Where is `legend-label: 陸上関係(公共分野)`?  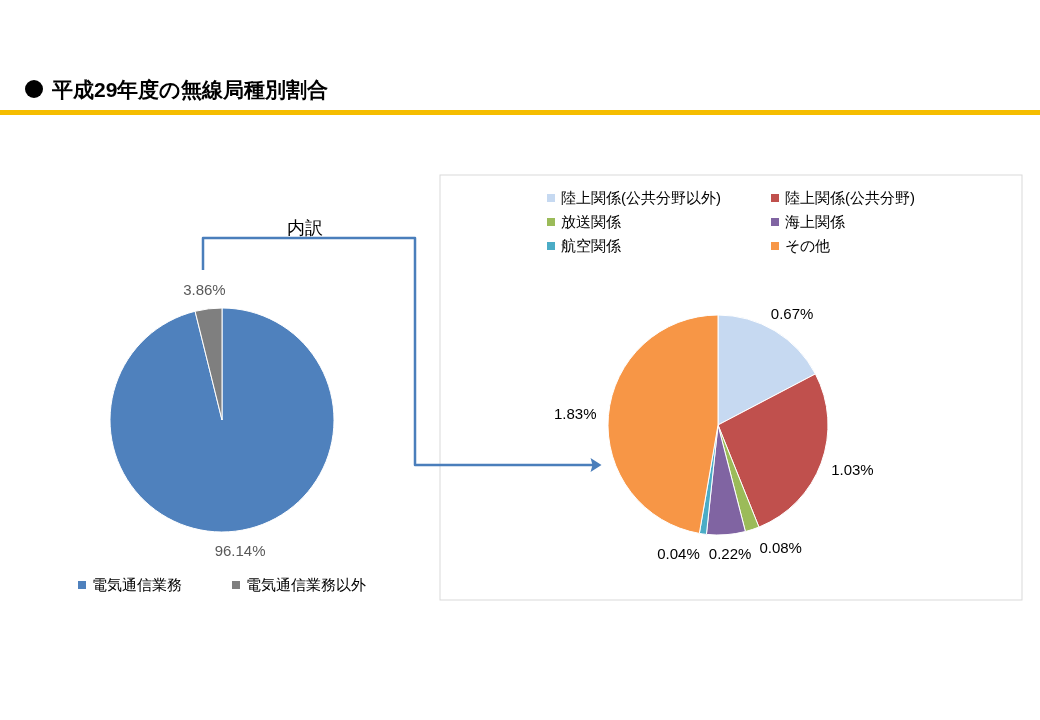 legend-label: 陸上関係(公共分野) is located at coordinates (850, 198).